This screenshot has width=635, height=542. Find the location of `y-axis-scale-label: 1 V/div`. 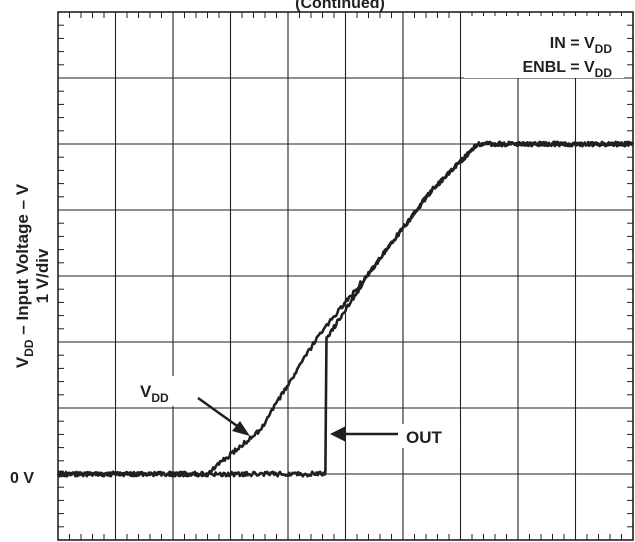

y-axis-scale-label: 1 V/div is located at coordinates (42, 275).